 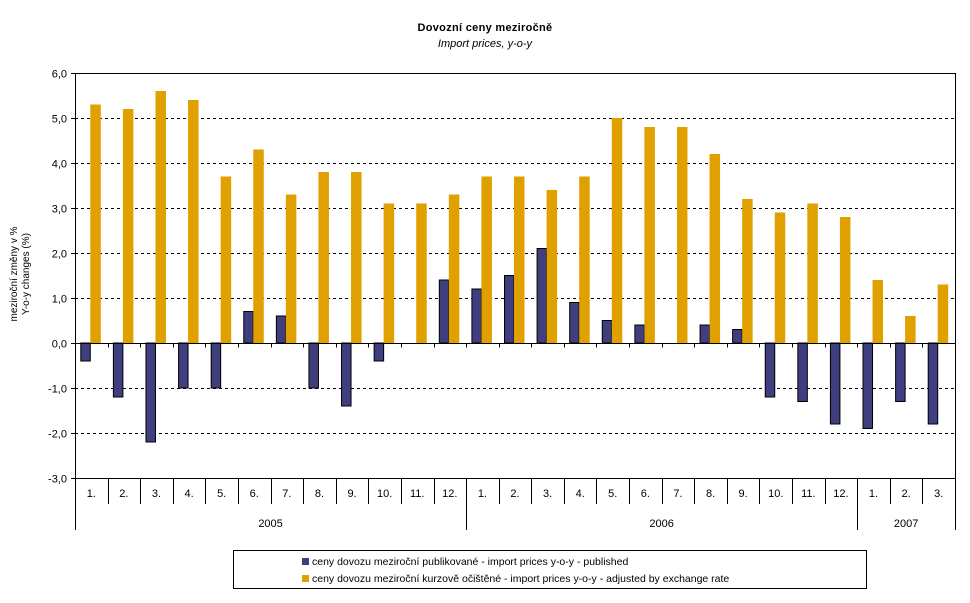 What do you see at coordinates (485, 28) in the screenshot?
I see `chart-title: Dovozní ceny meziročně` at bounding box center [485, 28].